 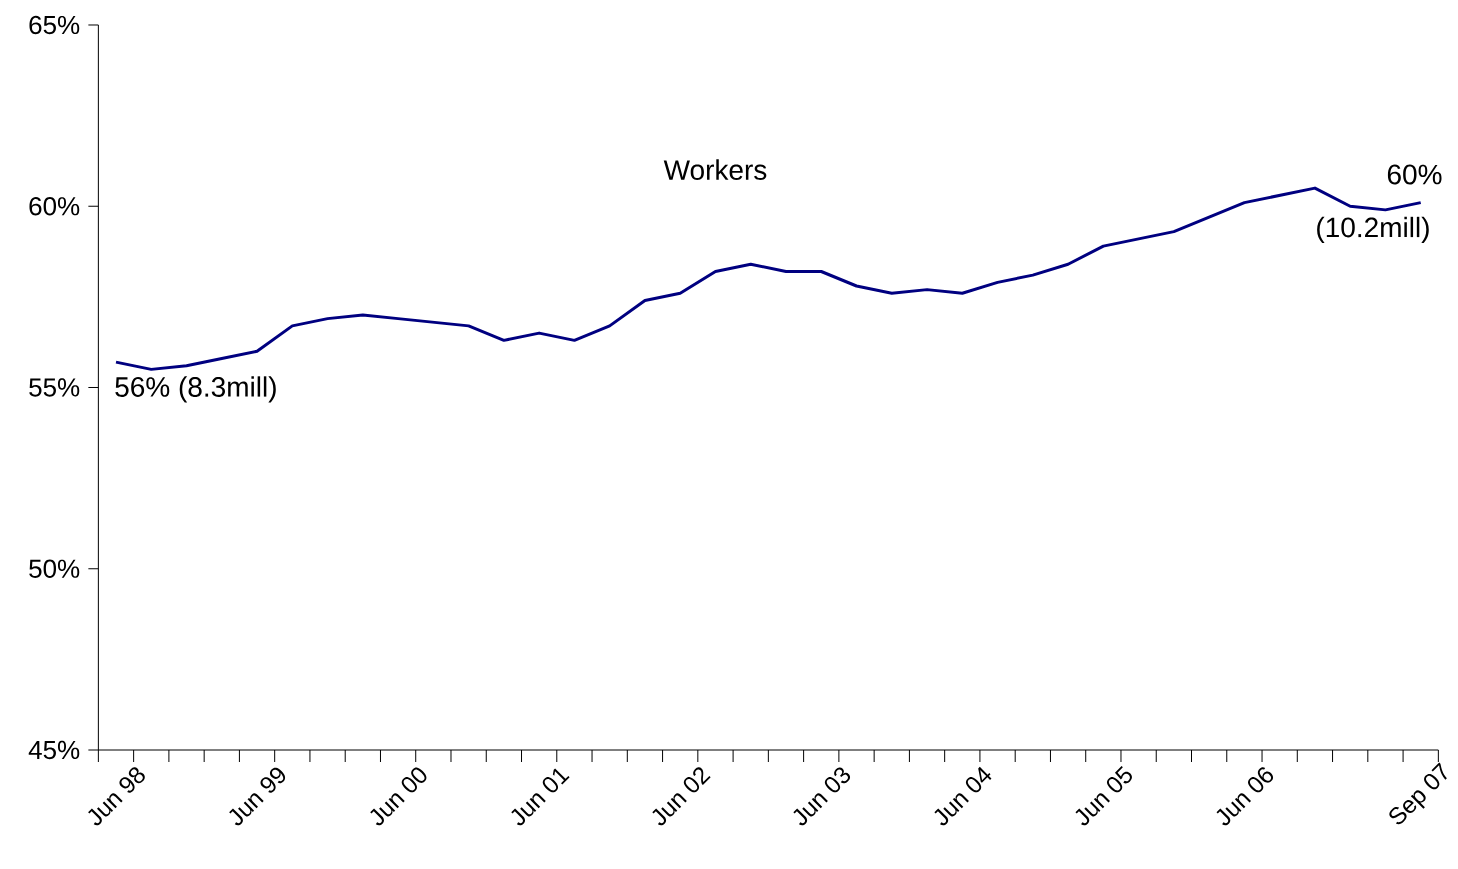 What do you see at coordinates (54, 568) in the screenshot?
I see `y-tick-label: 50%` at bounding box center [54, 568].